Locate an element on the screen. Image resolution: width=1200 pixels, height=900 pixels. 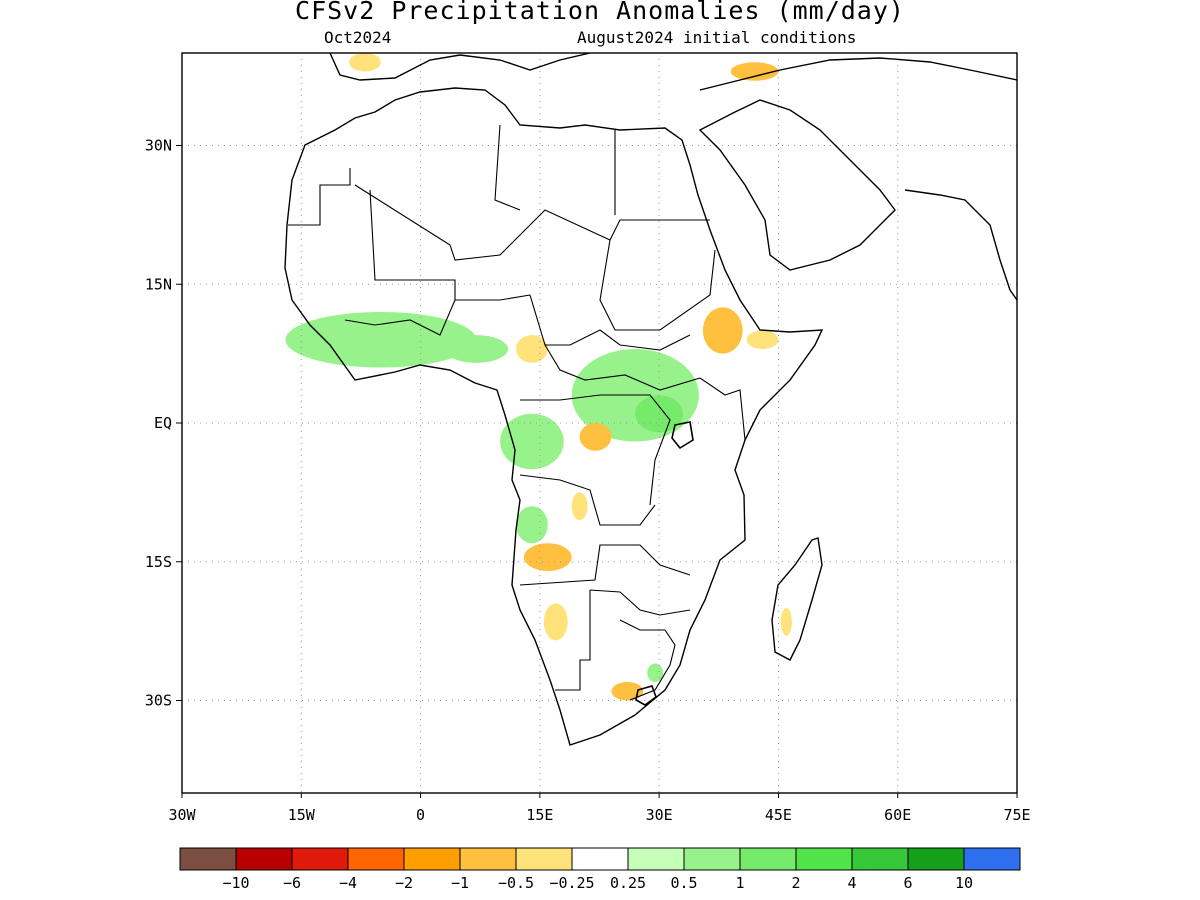
anomaly-madagascar-dry is located at coordinates (786, 622).